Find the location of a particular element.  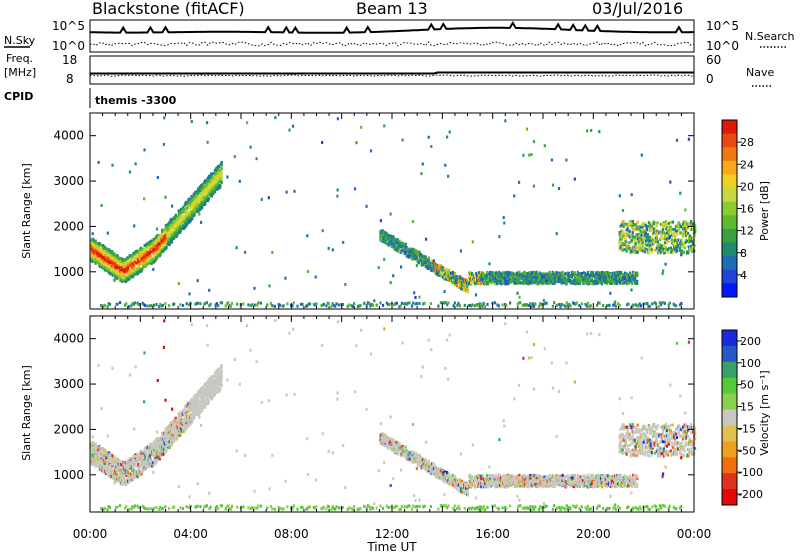

label-nsearch: N.Search is located at coordinates (770, 36).